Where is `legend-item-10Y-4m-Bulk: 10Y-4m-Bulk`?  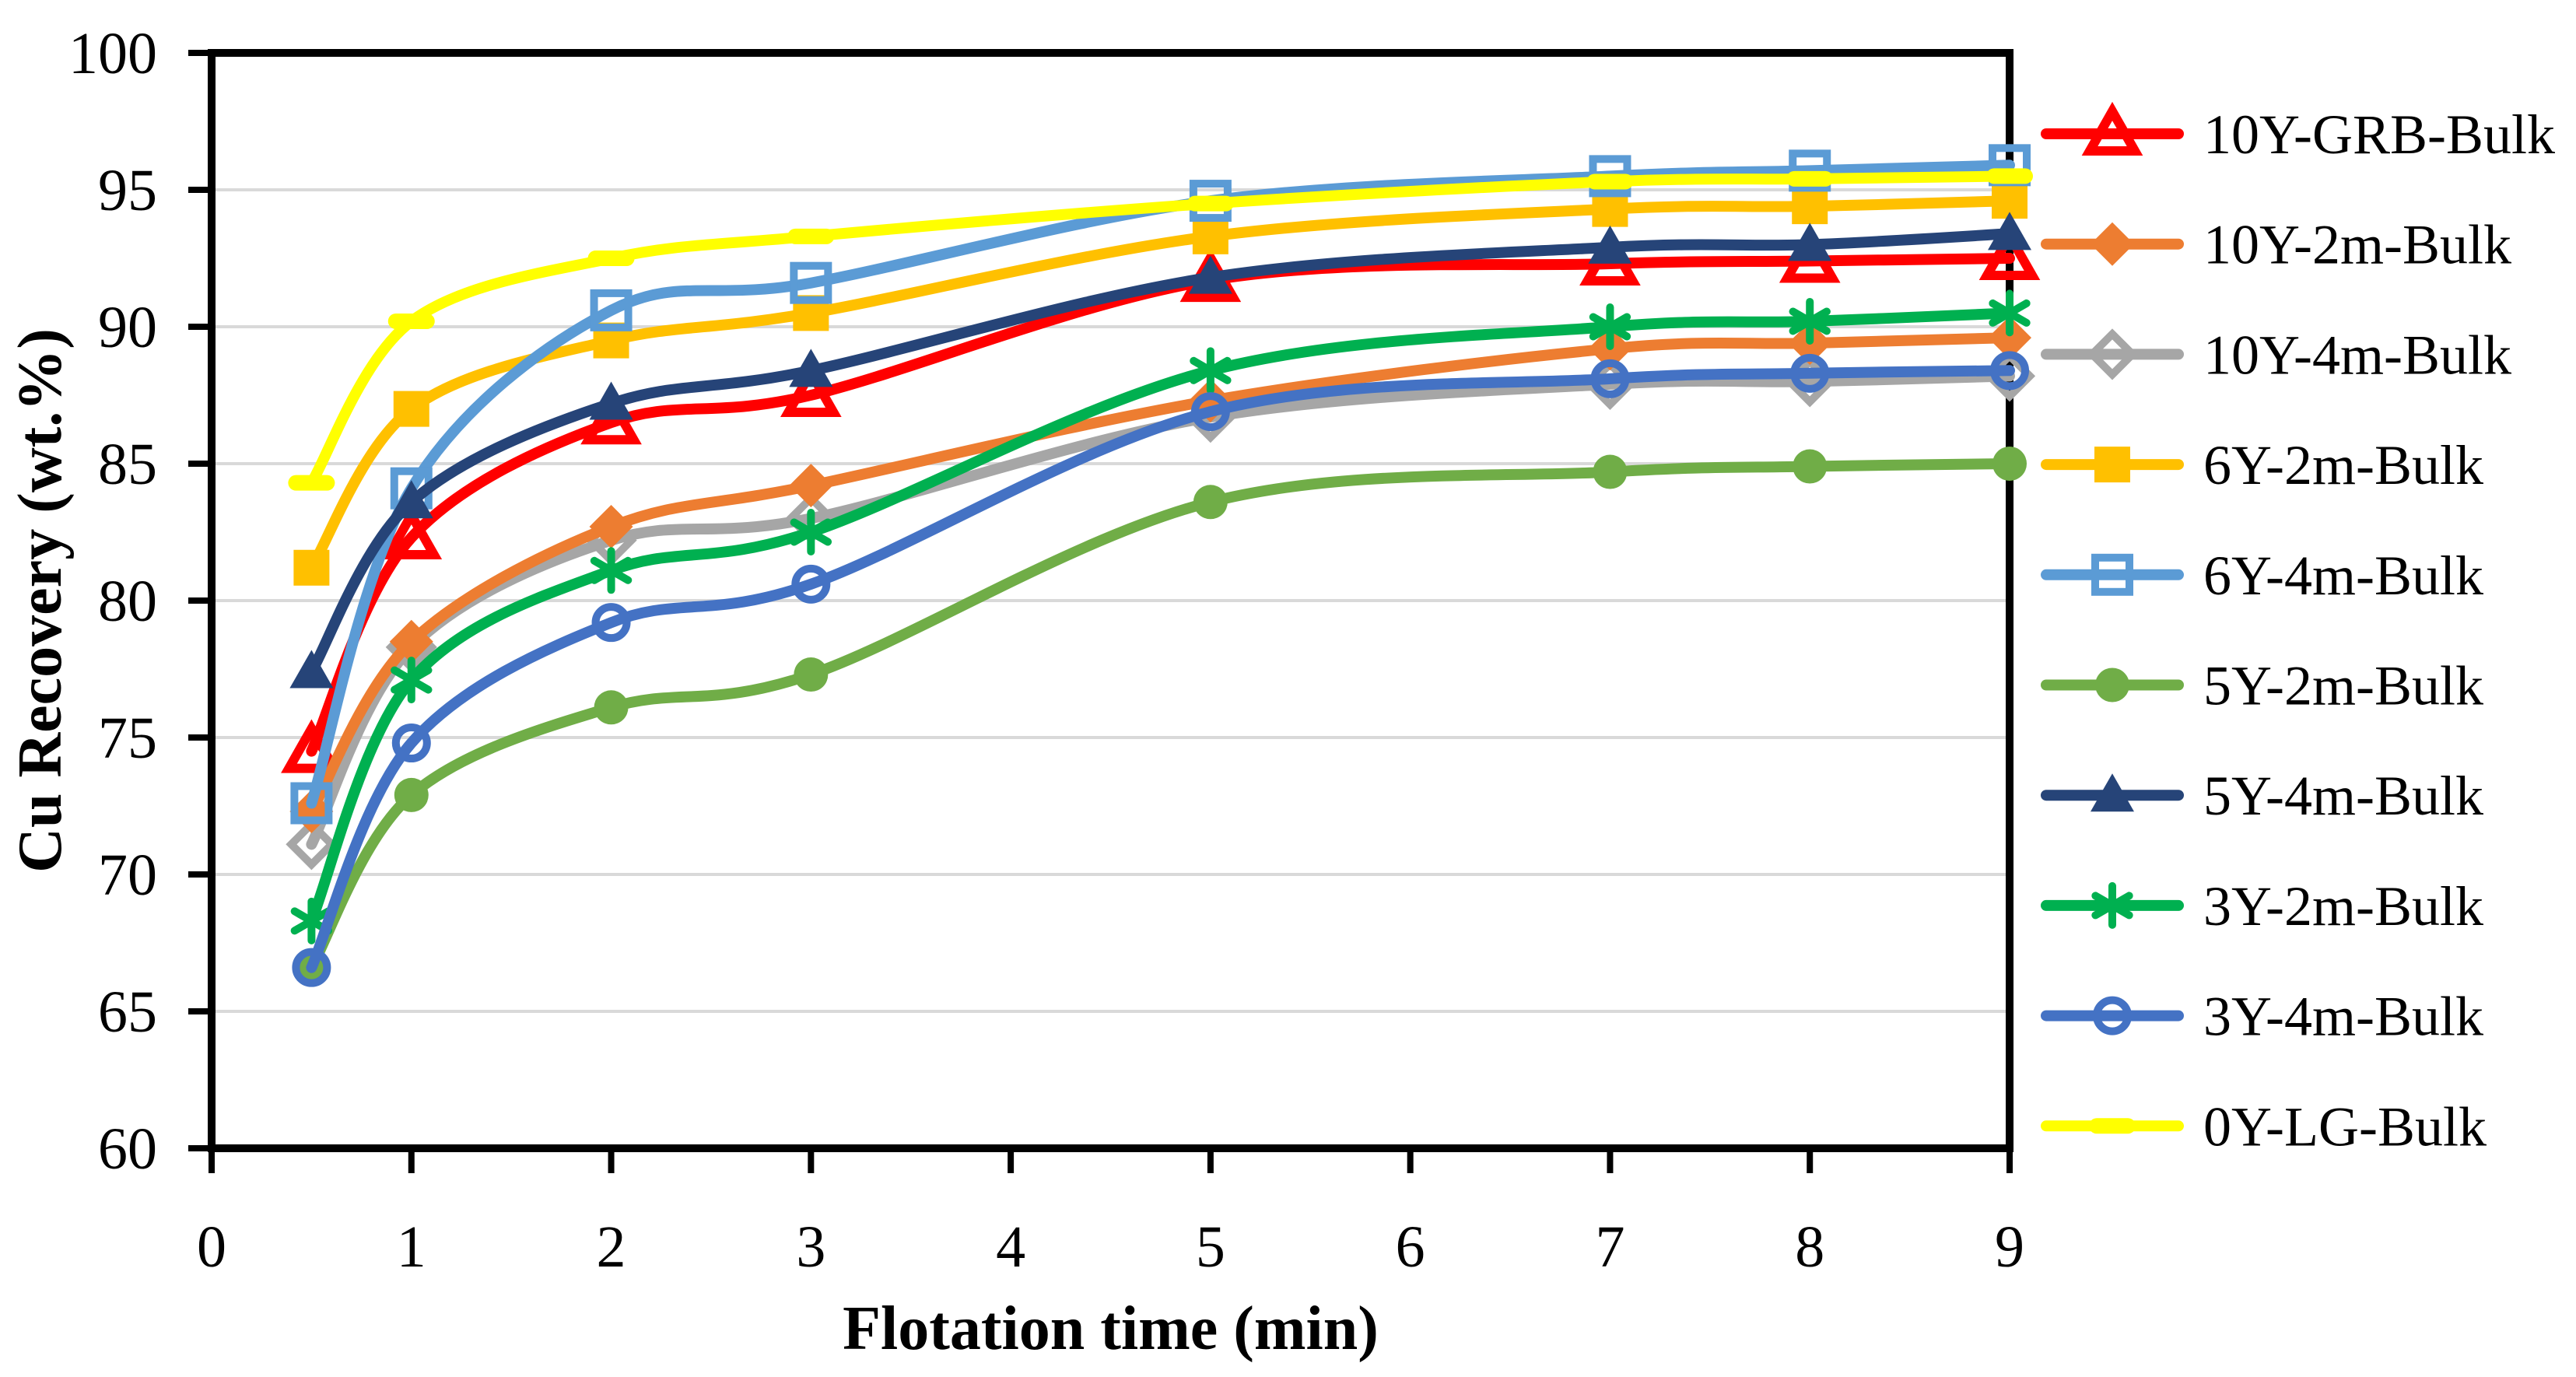 legend-item-10Y-4m-Bulk: 10Y-4m-Bulk is located at coordinates (2276, 355).